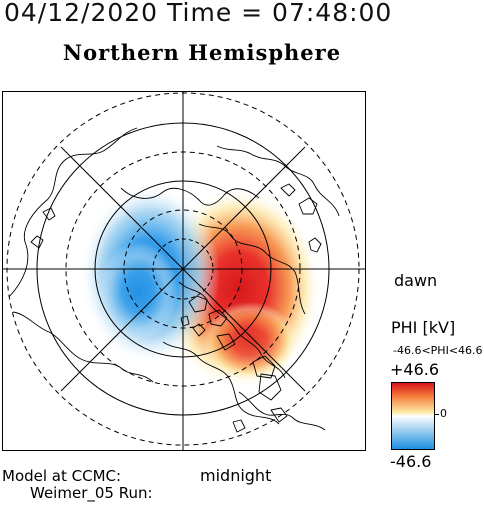  I want to click on colorbar-zero-tick, so click(436, 414).